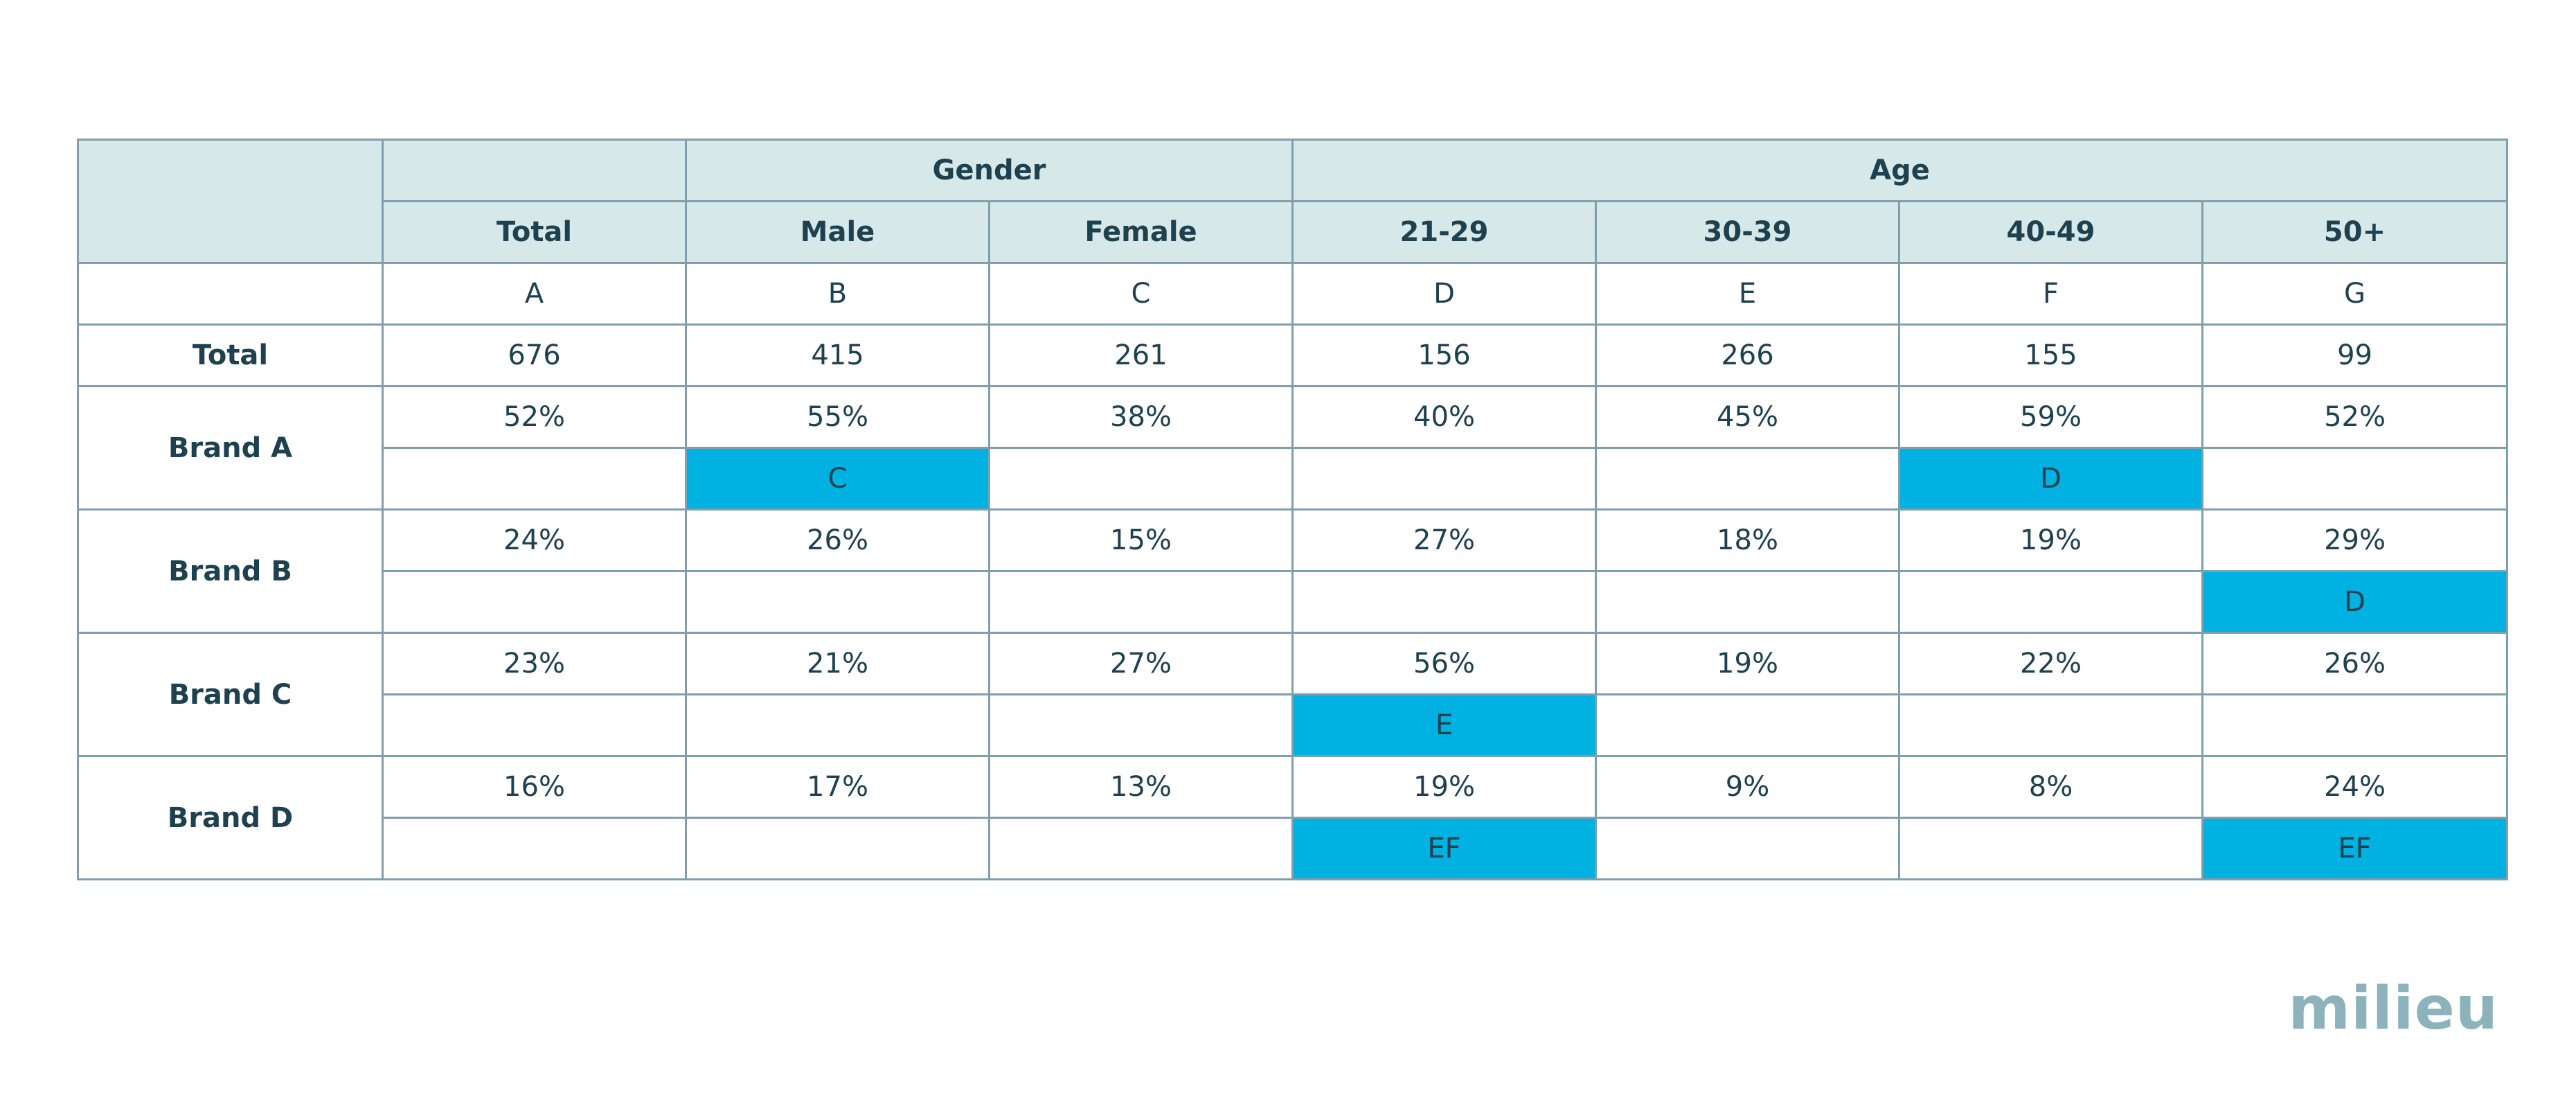 This screenshot has width=2576, height=1118. What do you see at coordinates (1141, 787) in the screenshot?
I see `value-cell: 13%` at bounding box center [1141, 787].